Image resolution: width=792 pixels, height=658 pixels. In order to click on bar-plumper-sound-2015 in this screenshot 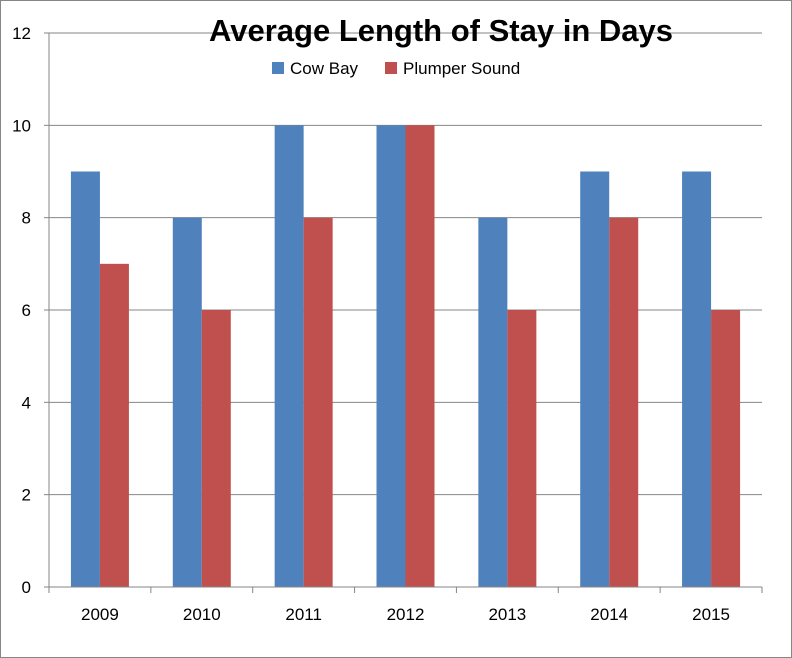, I will do `click(726, 448)`.